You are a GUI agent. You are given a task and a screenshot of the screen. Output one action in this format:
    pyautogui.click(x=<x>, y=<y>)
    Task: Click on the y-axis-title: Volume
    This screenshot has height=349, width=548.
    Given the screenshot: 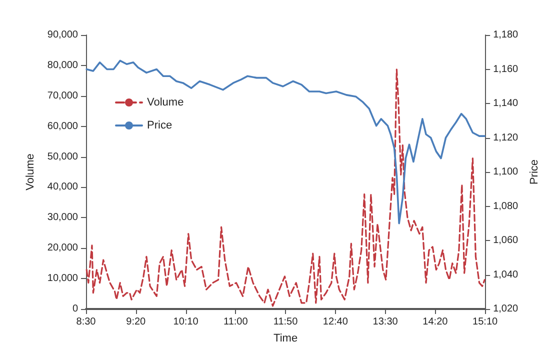 What is the action you would take?
    pyautogui.click(x=30, y=172)
    